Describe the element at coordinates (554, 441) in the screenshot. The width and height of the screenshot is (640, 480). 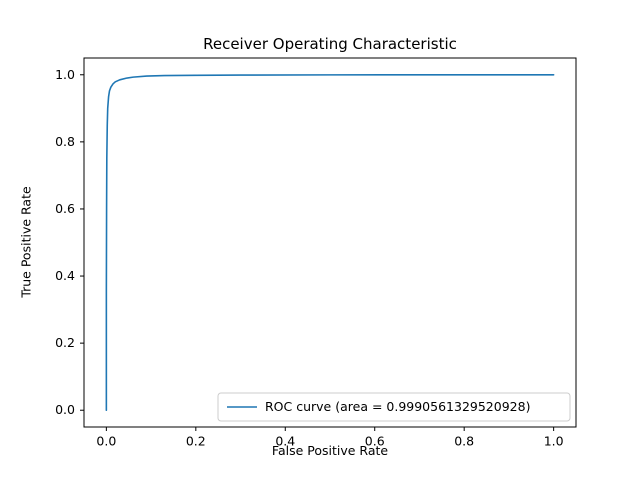
I see `x-tick-label: 1.0` at that location.